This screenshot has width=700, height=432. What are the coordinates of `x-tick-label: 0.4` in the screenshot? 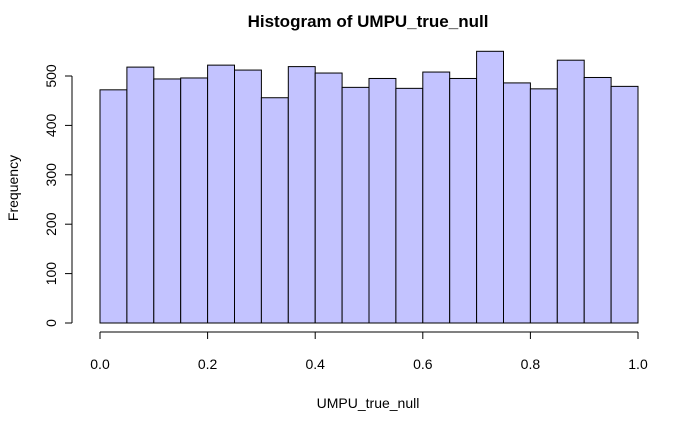 It's located at (315, 364).